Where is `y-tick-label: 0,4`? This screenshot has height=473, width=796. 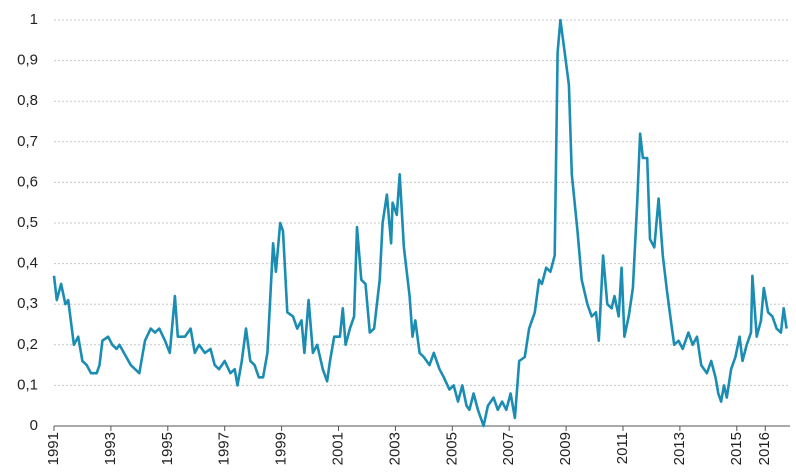
y-tick-label: 0,4 is located at coordinates (27, 263).